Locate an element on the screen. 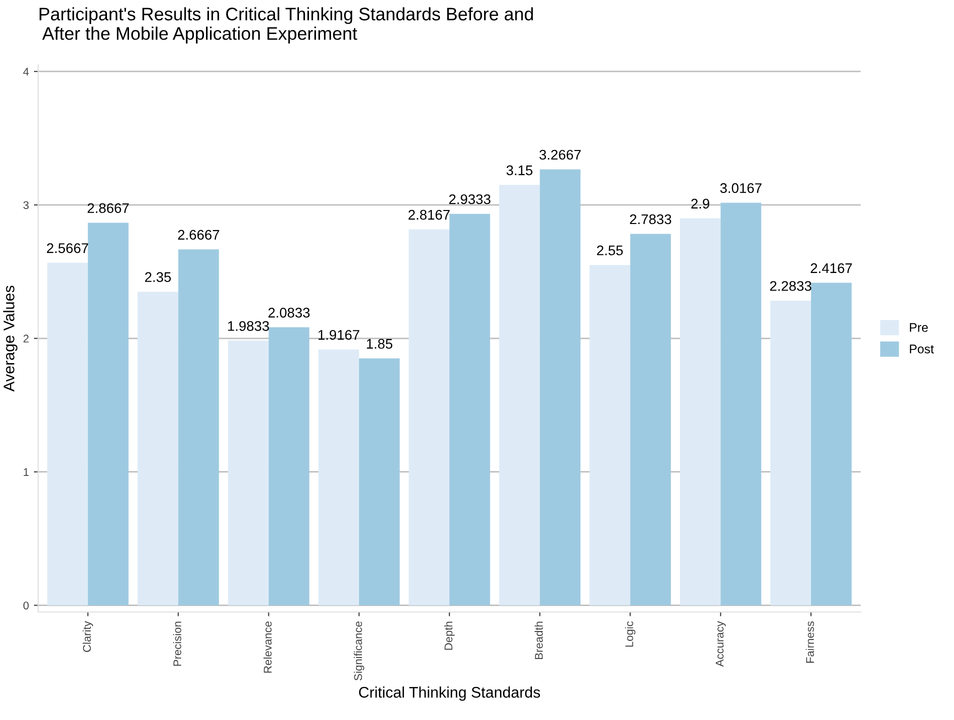 The height and width of the screenshot is (720, 954). x-axis-title: Critical Thinking Standards is located at coordinates (449, 693).